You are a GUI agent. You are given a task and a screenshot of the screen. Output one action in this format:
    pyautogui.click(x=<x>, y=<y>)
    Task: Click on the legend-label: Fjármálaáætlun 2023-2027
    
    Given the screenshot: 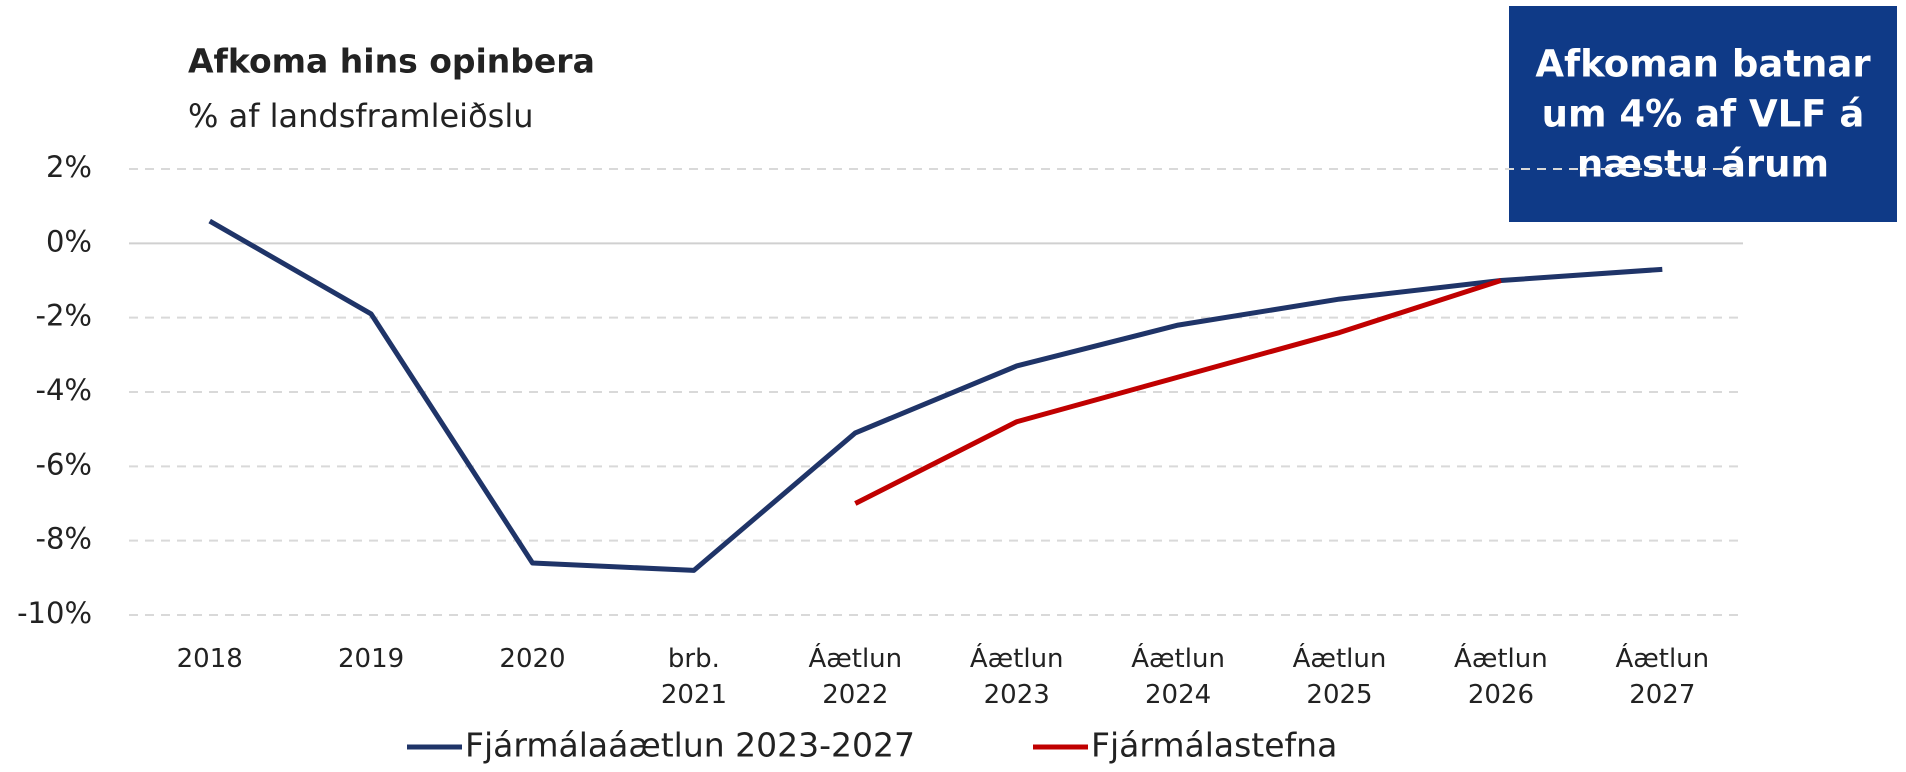 What is the action you would take?
    pyautogui.click(x=690, y=745)
    